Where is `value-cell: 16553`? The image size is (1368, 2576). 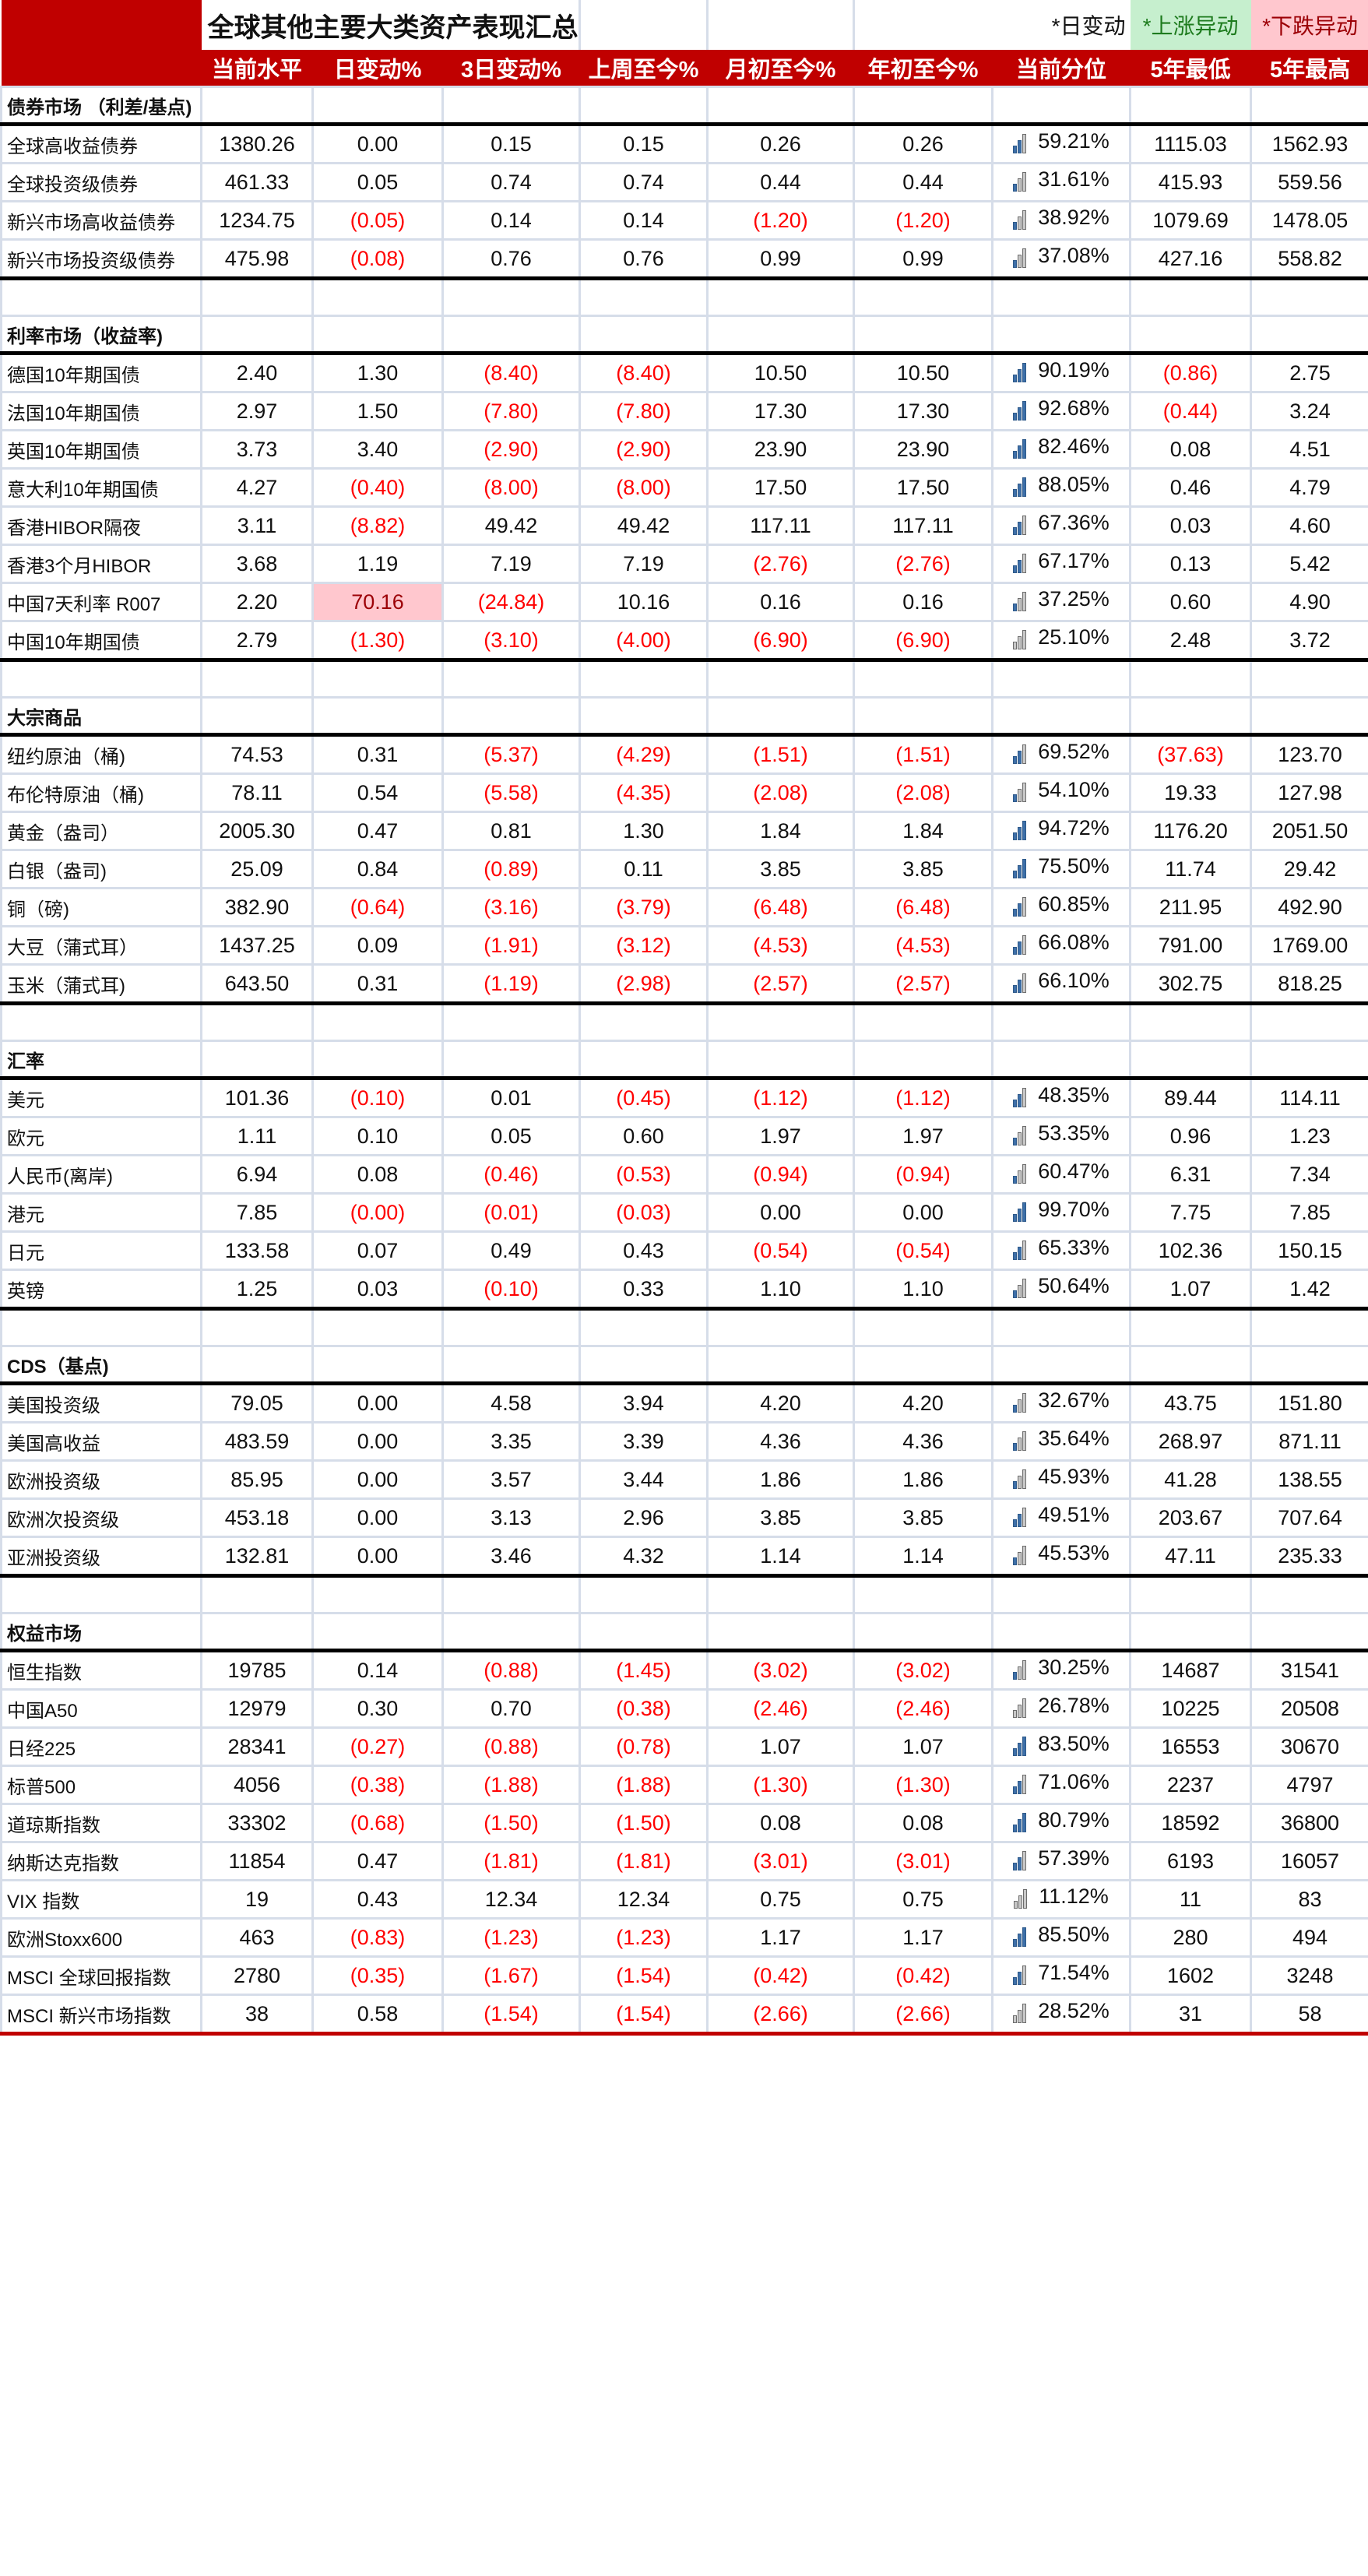
value-cell: 16553 is located at coordinates (1191, 1746).